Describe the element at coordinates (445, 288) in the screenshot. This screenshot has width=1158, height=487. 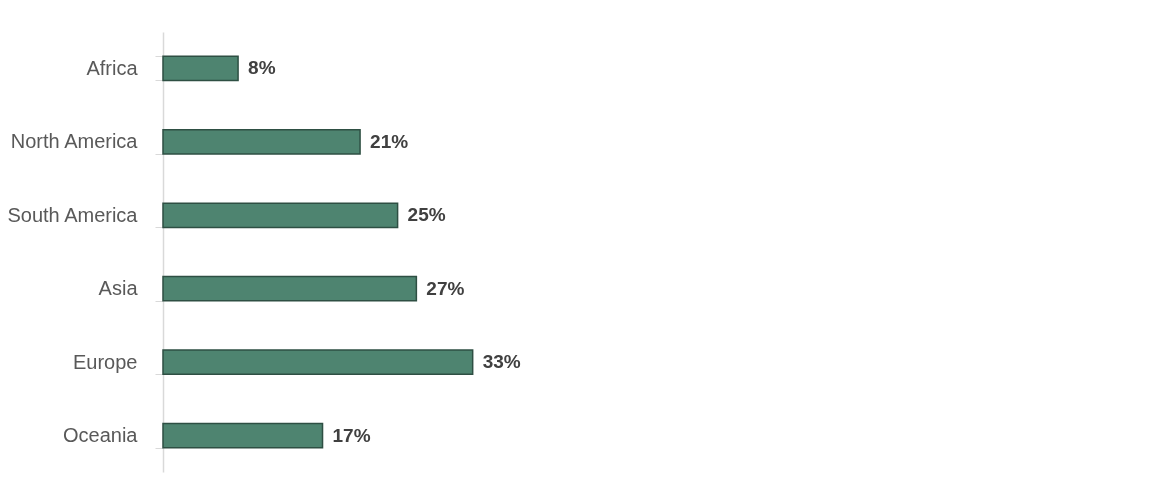
I see `data-label: 27%` at that location.